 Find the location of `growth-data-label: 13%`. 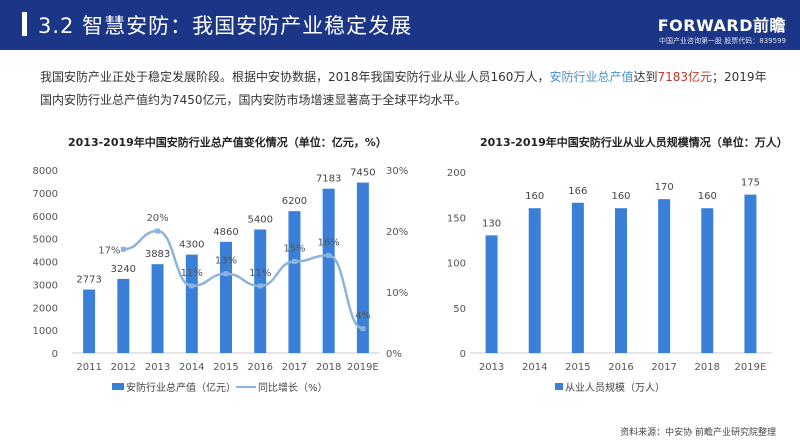

growth-data-label: 13% is located at coordinates (226, 261).